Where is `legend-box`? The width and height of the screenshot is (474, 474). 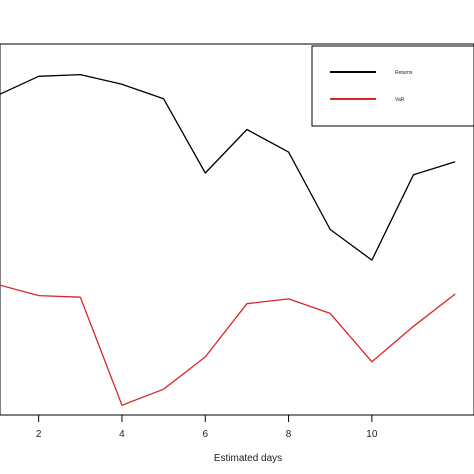 legend-box is located at coordinates (393, 86).